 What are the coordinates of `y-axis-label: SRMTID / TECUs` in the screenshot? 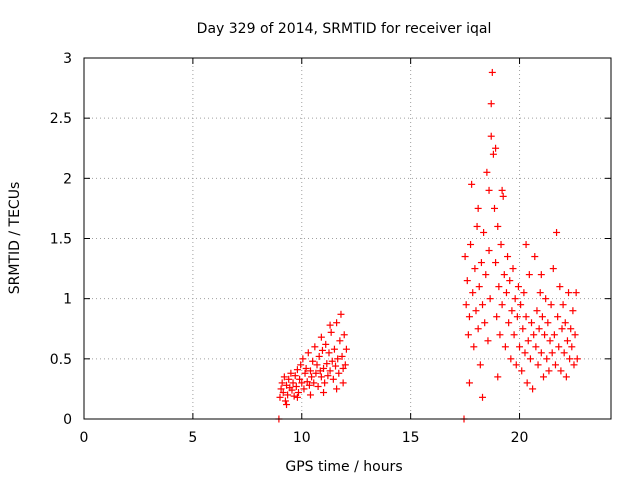 It's located at (15, 238).